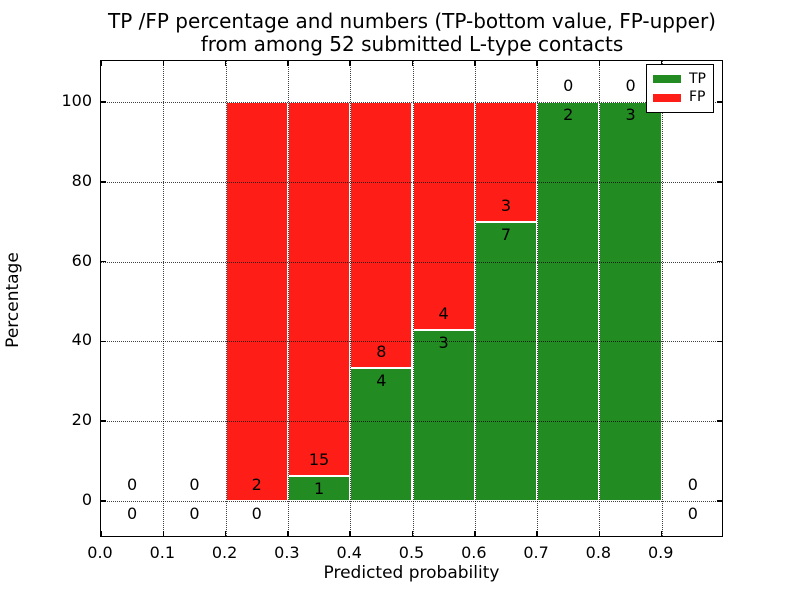 This screenshot has height=600, width=800. I want to click on x-tick-label: 0.9, so click(660, 552).